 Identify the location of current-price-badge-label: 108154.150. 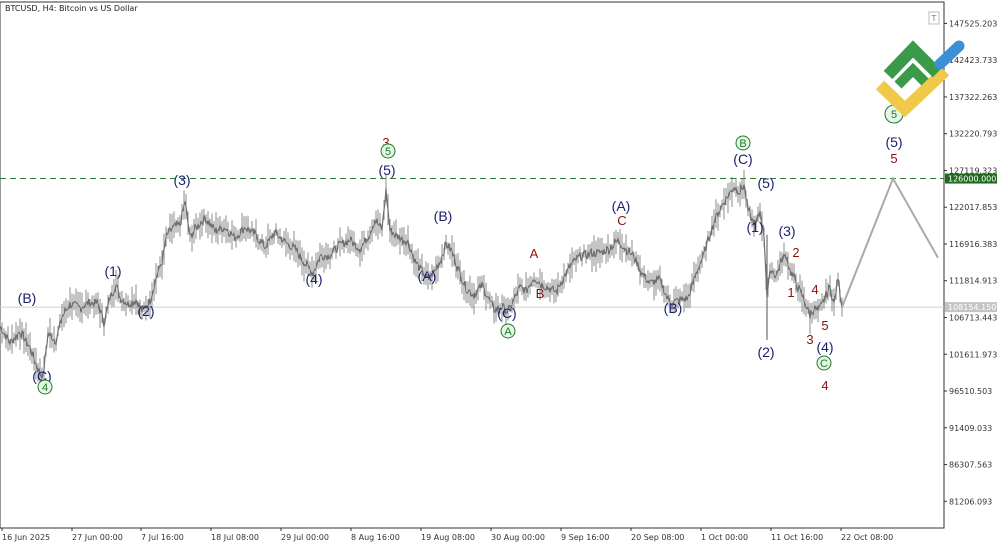
(972, 307).